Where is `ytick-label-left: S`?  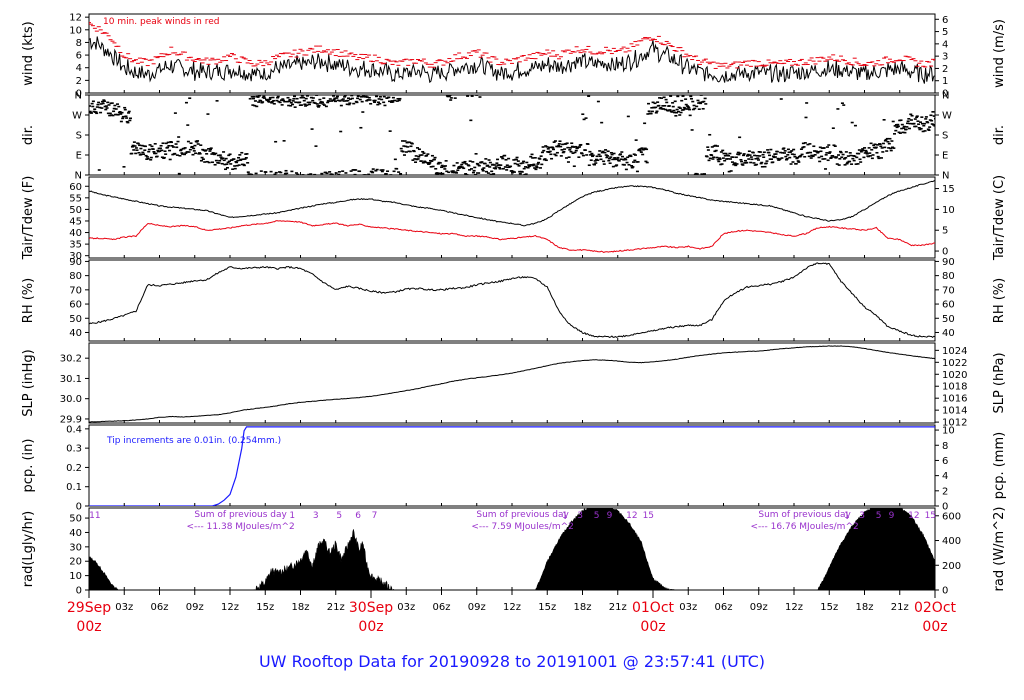 ytick-label-left: S is located at coordinates (79, 136).